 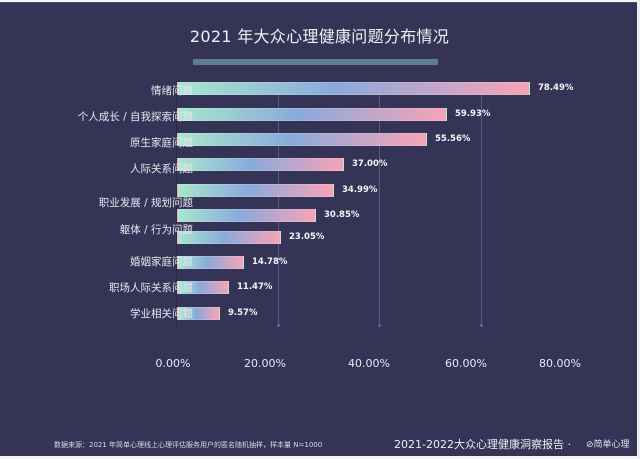 What do you see at coordinates (176, 205) in the screenshot?
I see `y-axis-line` at bounding box center [176, 205].